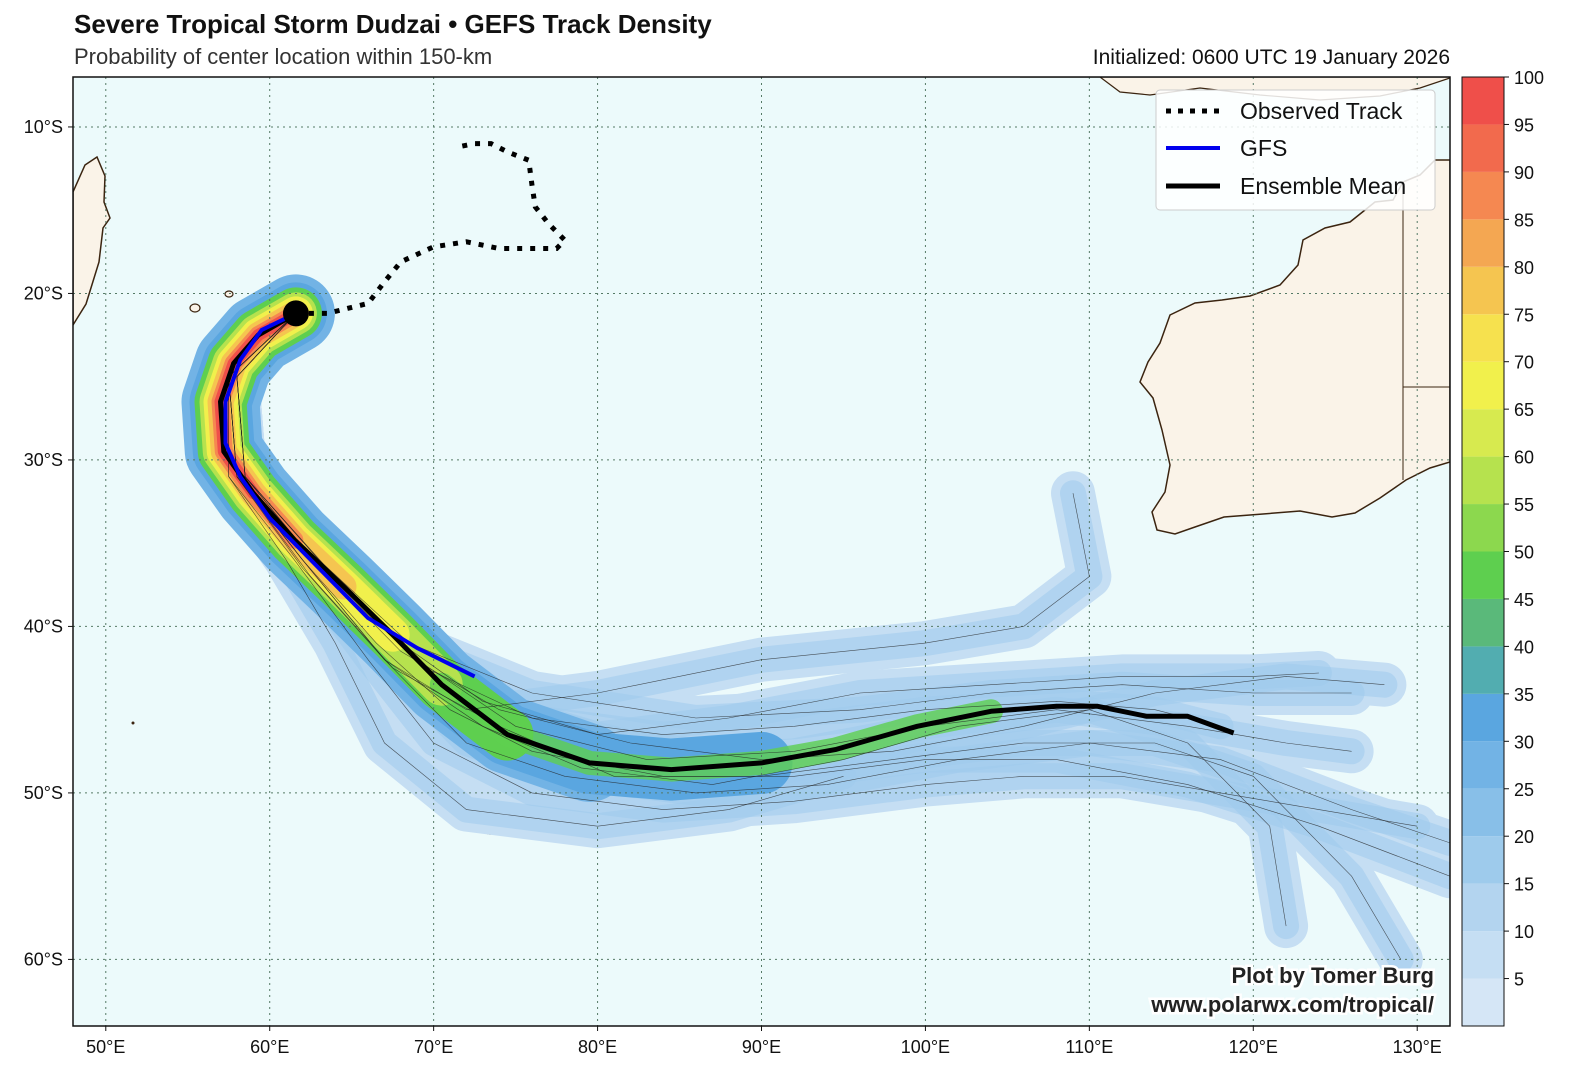  Describe the element at coordinates (1524, 885) in the screenshot. I see `colorbar-tick-label: 15` at that location.